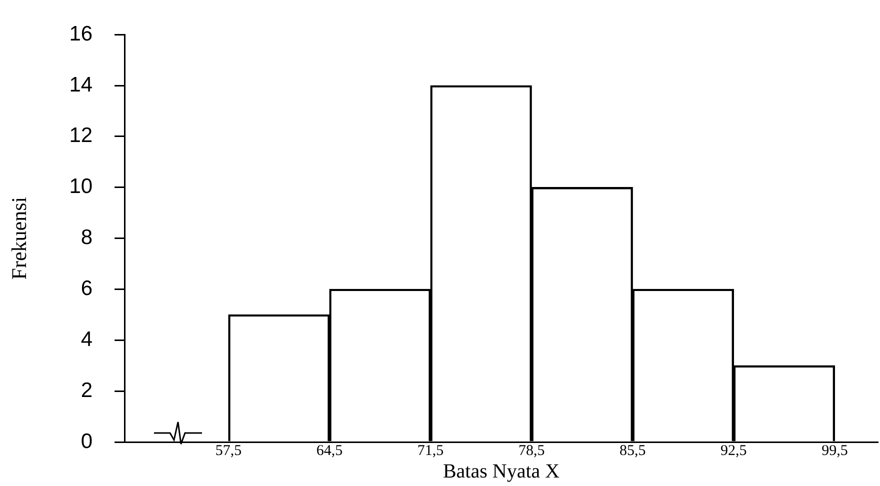  Describe the element at coordinates (19, 238) in the screenshot. I see `y-axis-title: Frekuensi` at that location.